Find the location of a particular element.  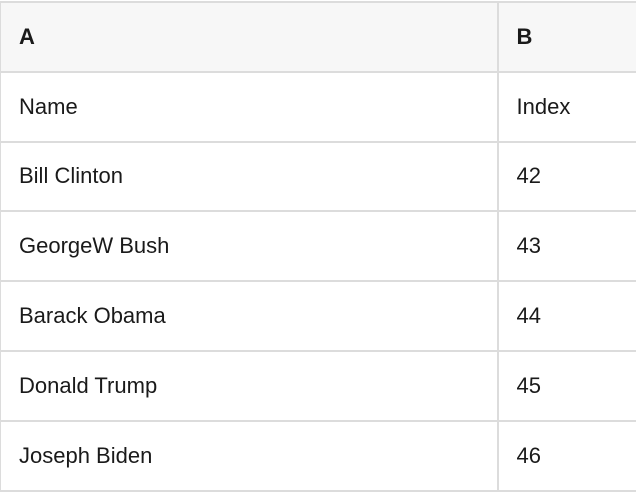

cell-a-row-4: Donald Trump is located at coordinates (249, 386).